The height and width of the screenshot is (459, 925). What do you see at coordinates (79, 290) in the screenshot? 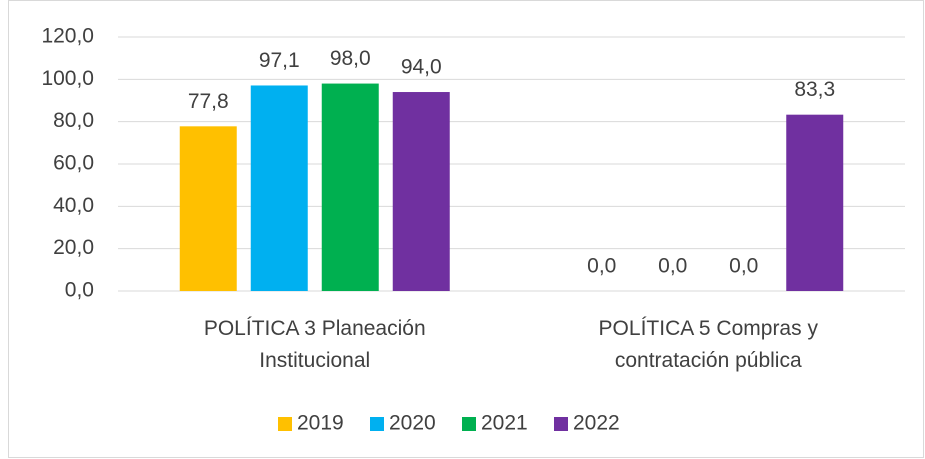
I see `y-tick-label: 0,0` at bounding box center [79, 290].